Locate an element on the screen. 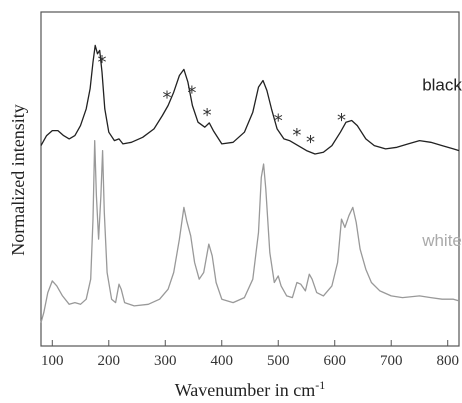  x-tick-label: 400 is located at coordinates (222, 361).